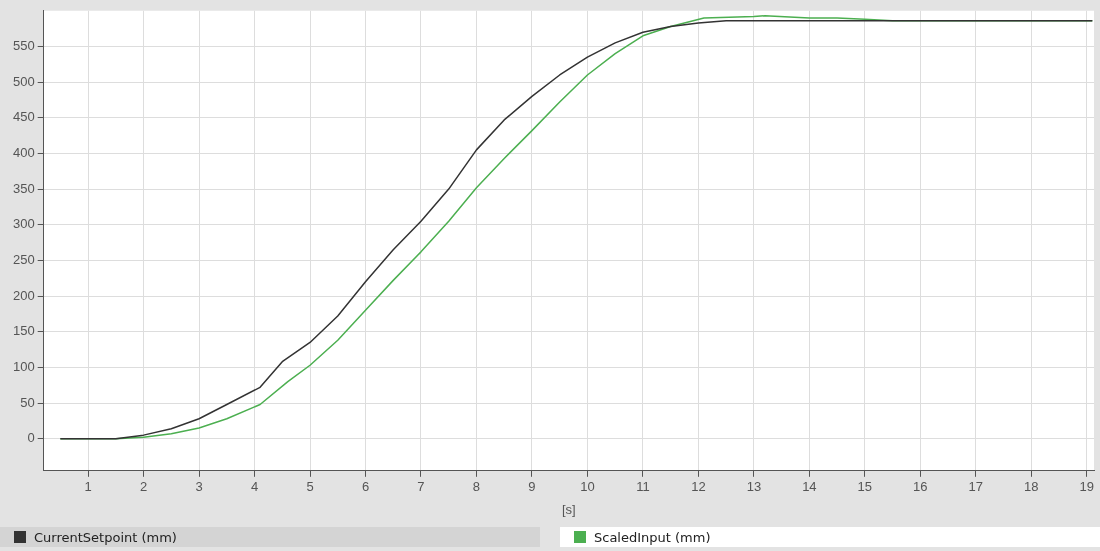 The image size is (1100, 551). Describe the element at coordinates (27, 402) in the screenshot. I see `y-tick-label: 50` at that location.